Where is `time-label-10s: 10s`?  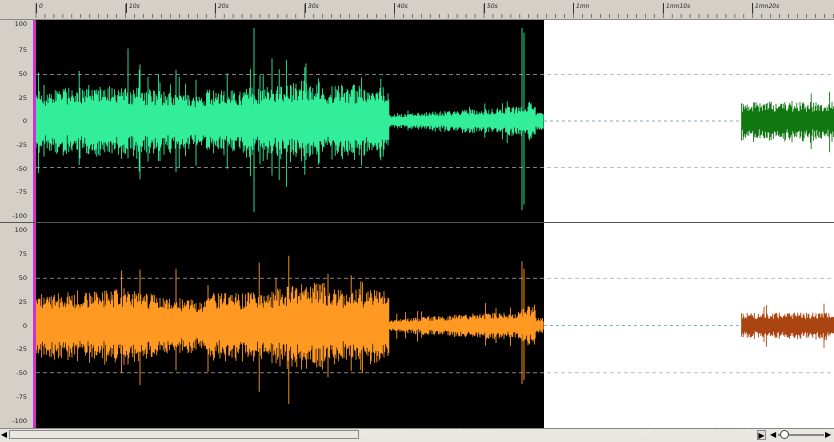 time-label-10s: 10s is located at coordinates (133, 8).